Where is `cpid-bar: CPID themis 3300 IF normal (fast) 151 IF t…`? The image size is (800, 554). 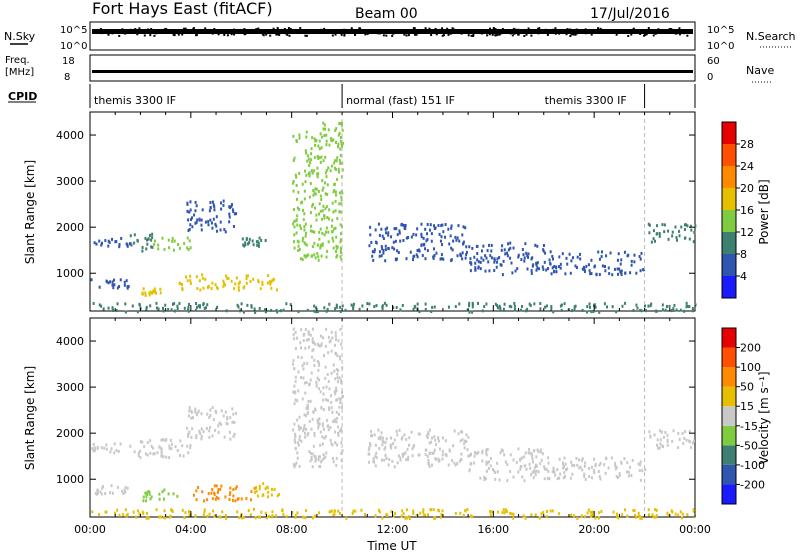 cpid-bar: CPID themis 3300 IF normal (fast) 151 IF t… is located at coordinates (352, 96).